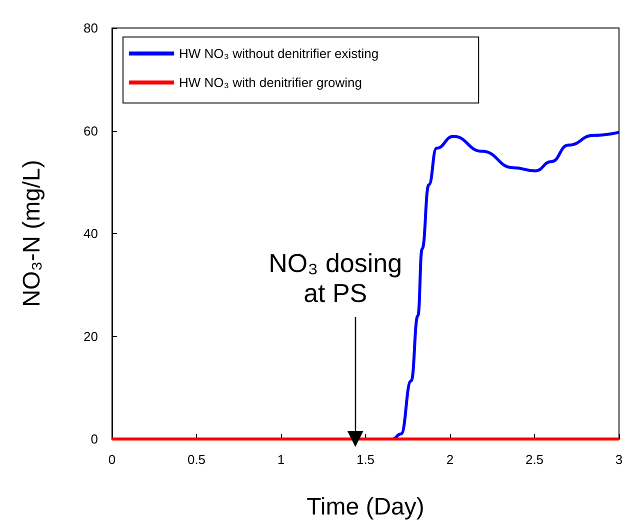 The image size is (641, 524). Describe the element at coordinates (91, 28) in the screenshot. I see `y-tick-label: 80` at that location.